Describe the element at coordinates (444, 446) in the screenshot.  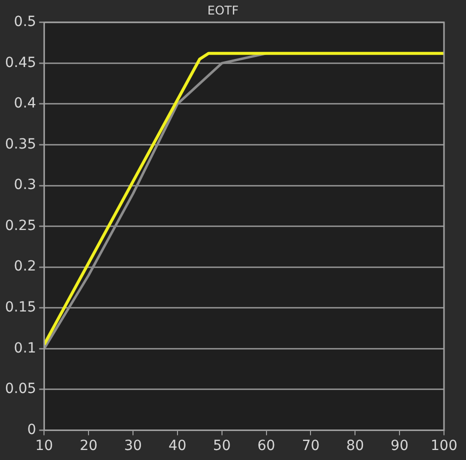
I see `x-tick-label: 100` at that location.